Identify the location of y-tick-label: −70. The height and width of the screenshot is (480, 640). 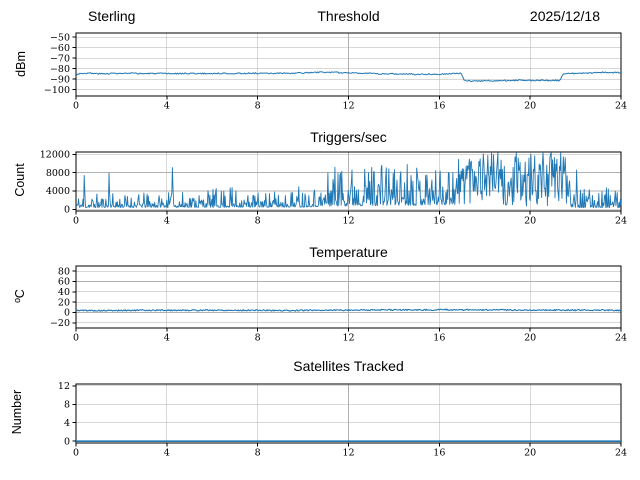
(60, 58).